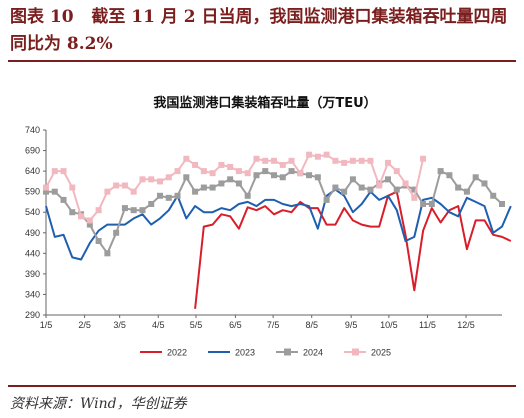 The width and height of the screenshot is (524, 418). Describe the element at coordinates (273, 325) in the screenshot. I see `x-tick-label: 7/5` at that location.